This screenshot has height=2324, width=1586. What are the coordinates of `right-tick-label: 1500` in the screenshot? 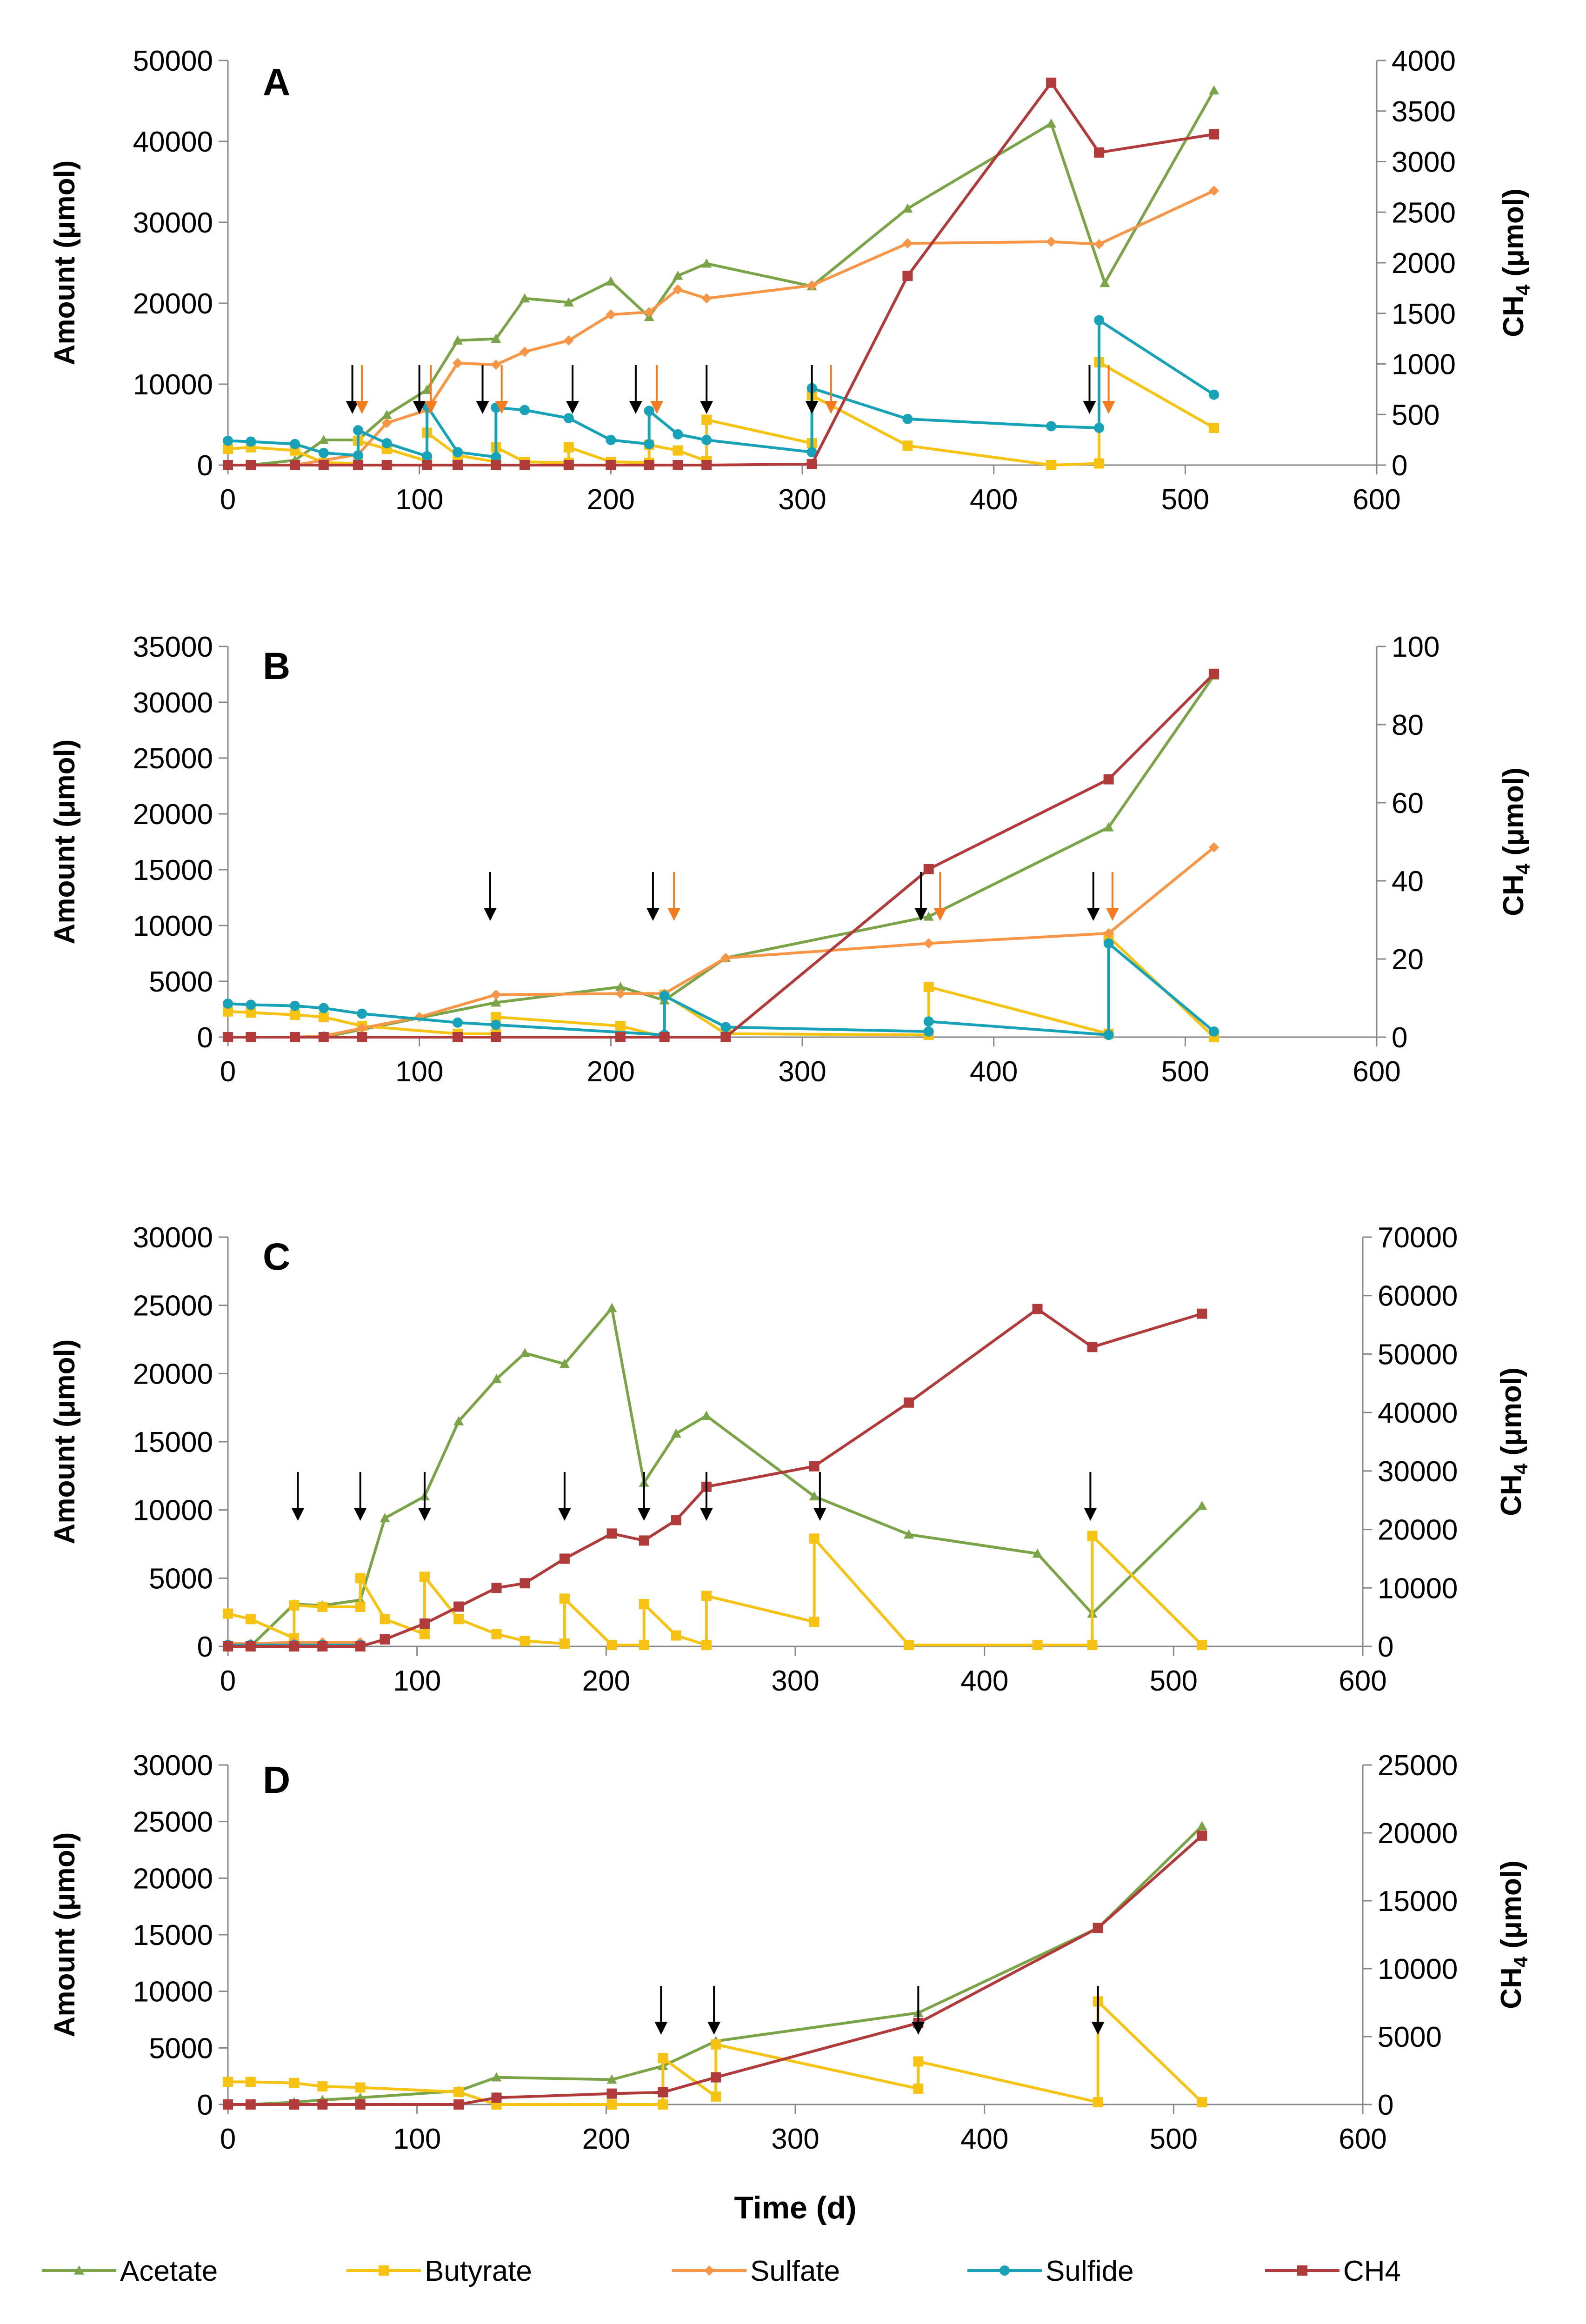 It's located at (1424, 314).